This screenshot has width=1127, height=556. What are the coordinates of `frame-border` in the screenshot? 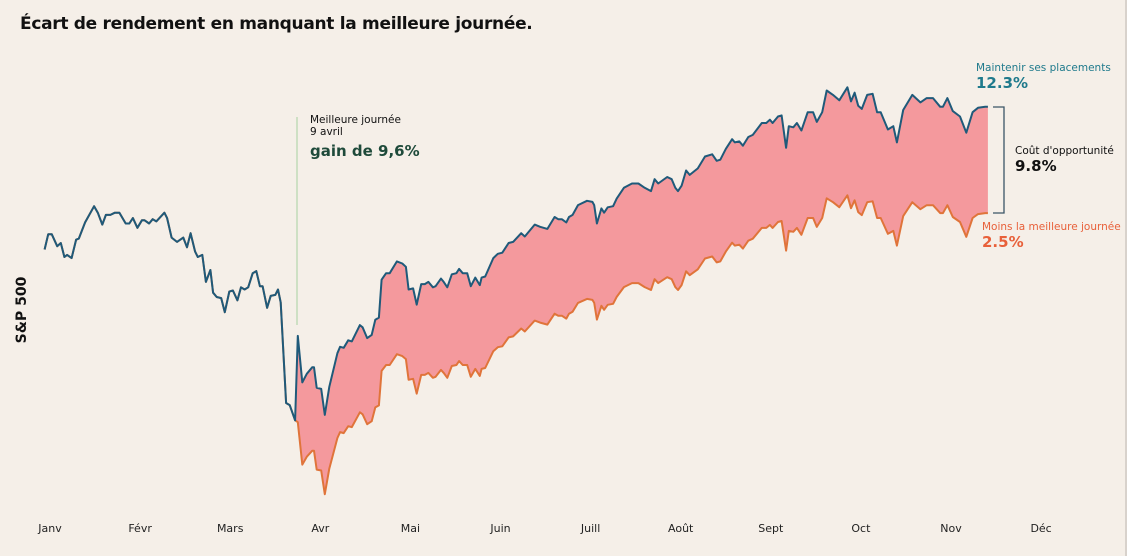 It's located at (1126, 278).